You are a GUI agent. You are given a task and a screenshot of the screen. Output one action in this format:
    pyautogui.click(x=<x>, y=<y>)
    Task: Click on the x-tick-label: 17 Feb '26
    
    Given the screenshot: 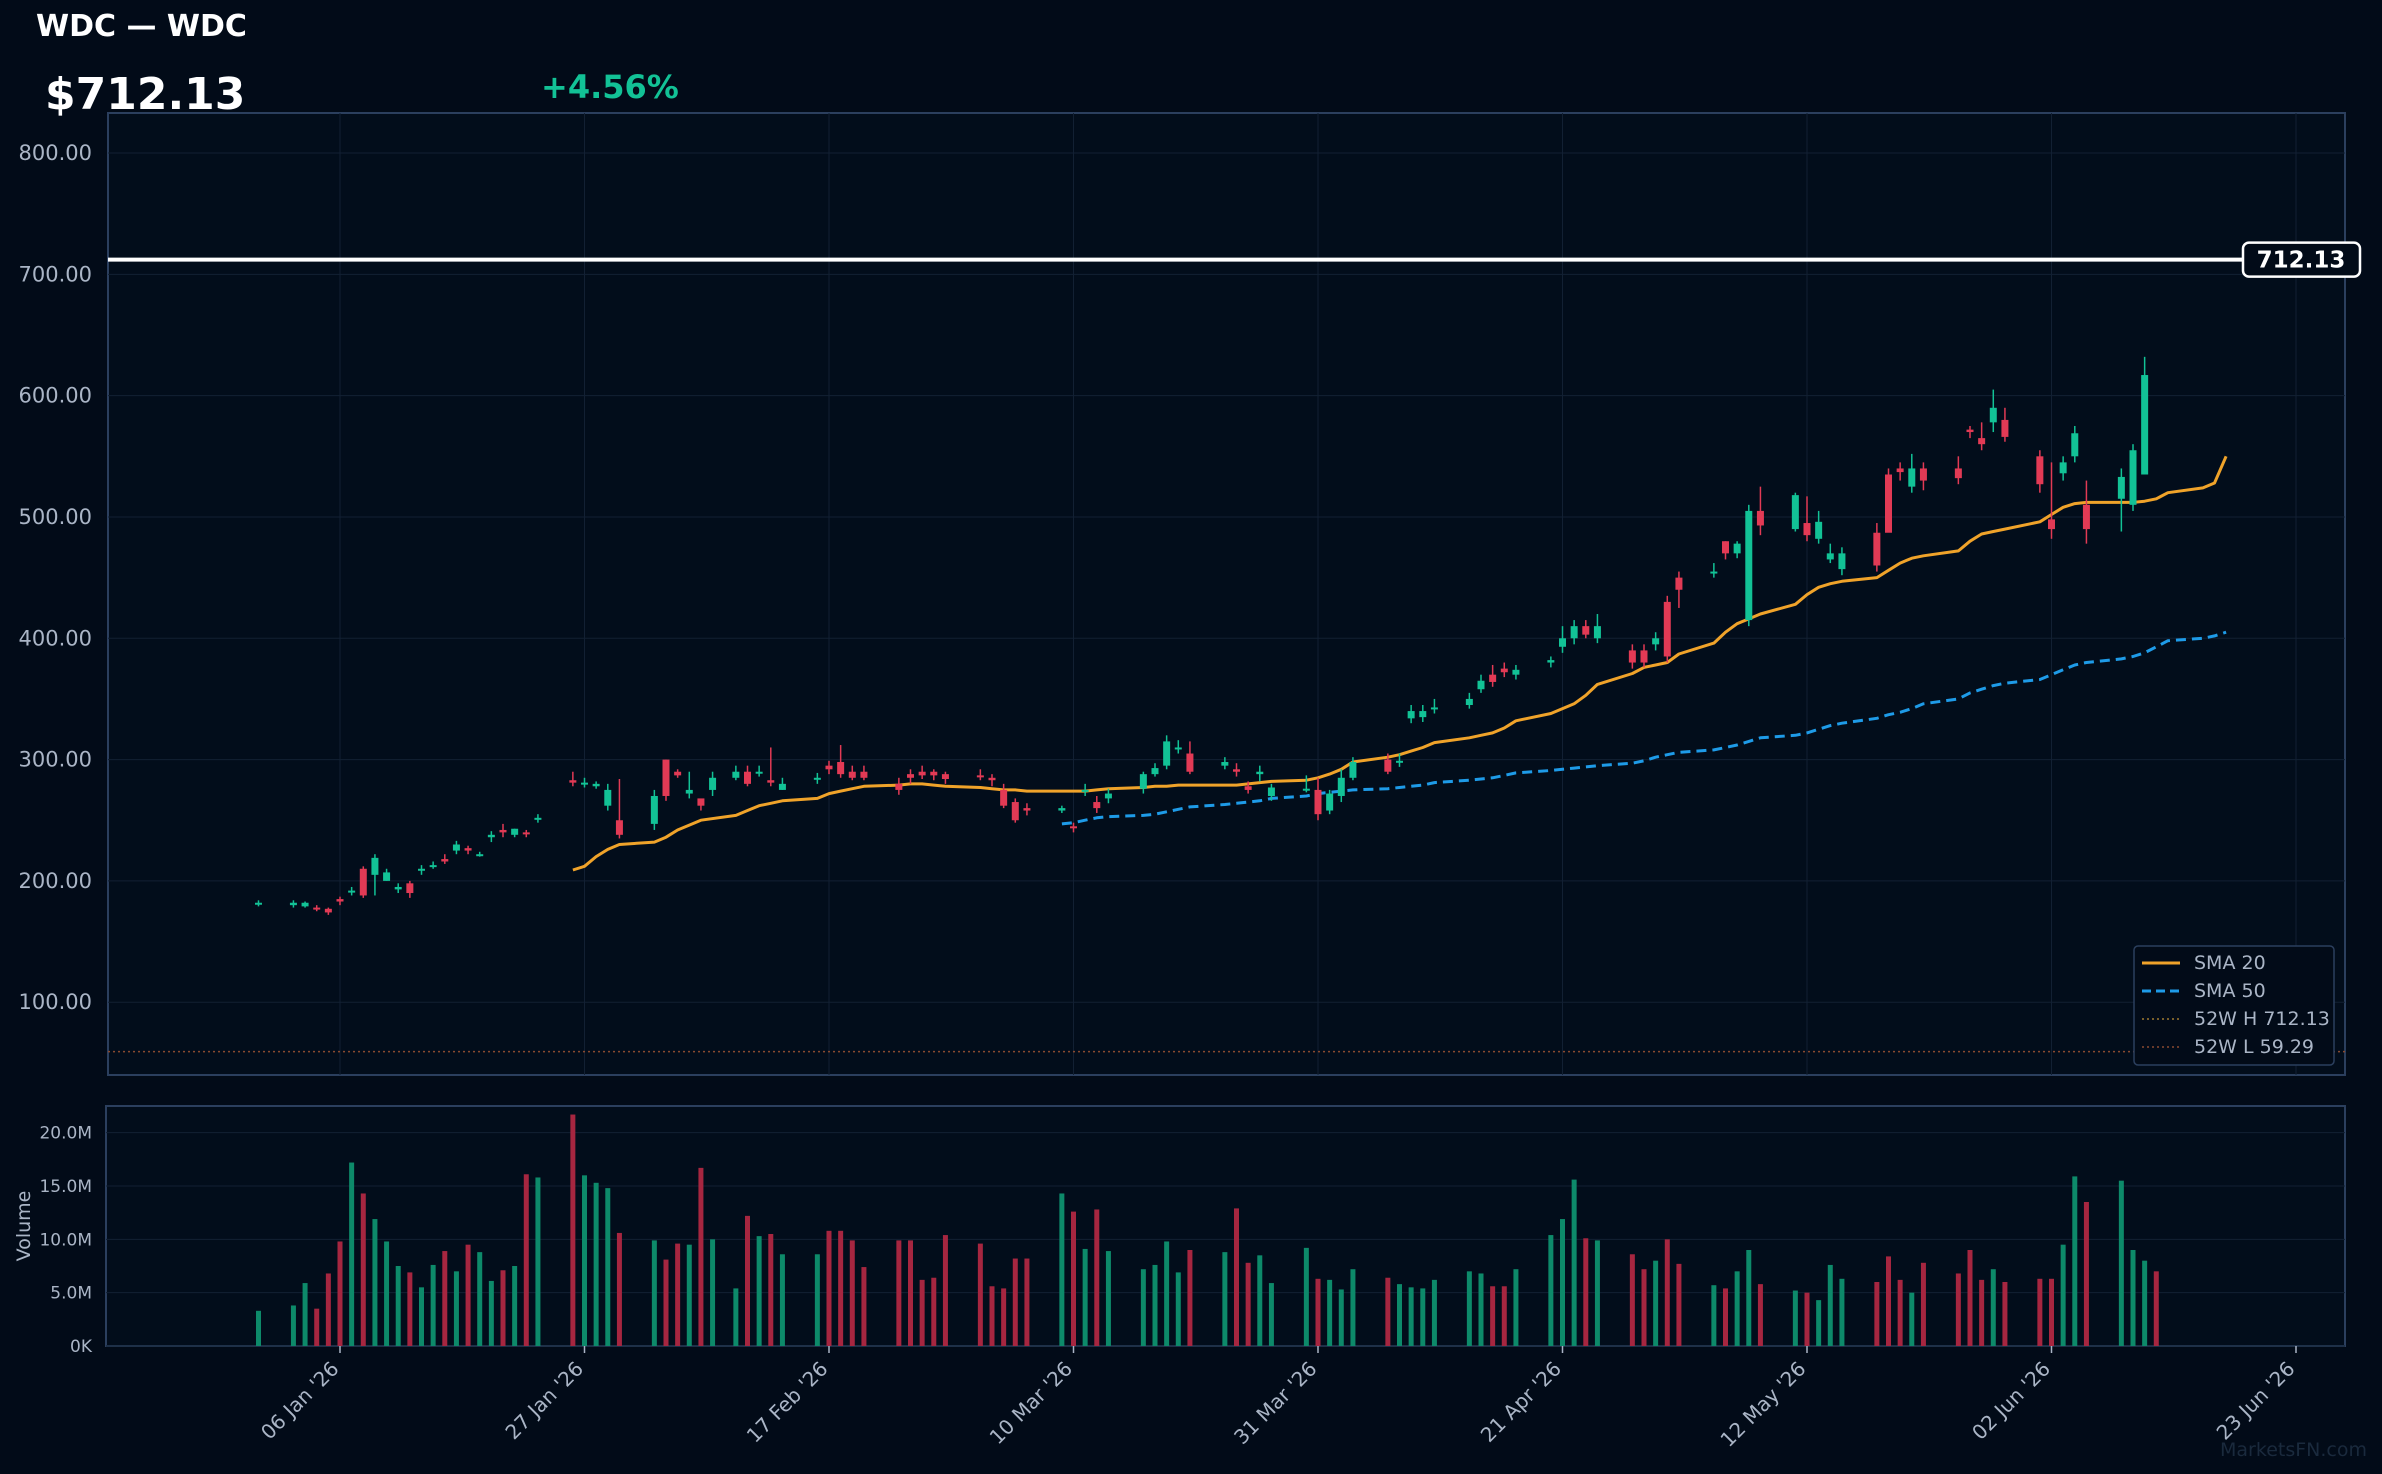 What is the action you would take?
    pyautogui.click(x=787, y=1402)
    